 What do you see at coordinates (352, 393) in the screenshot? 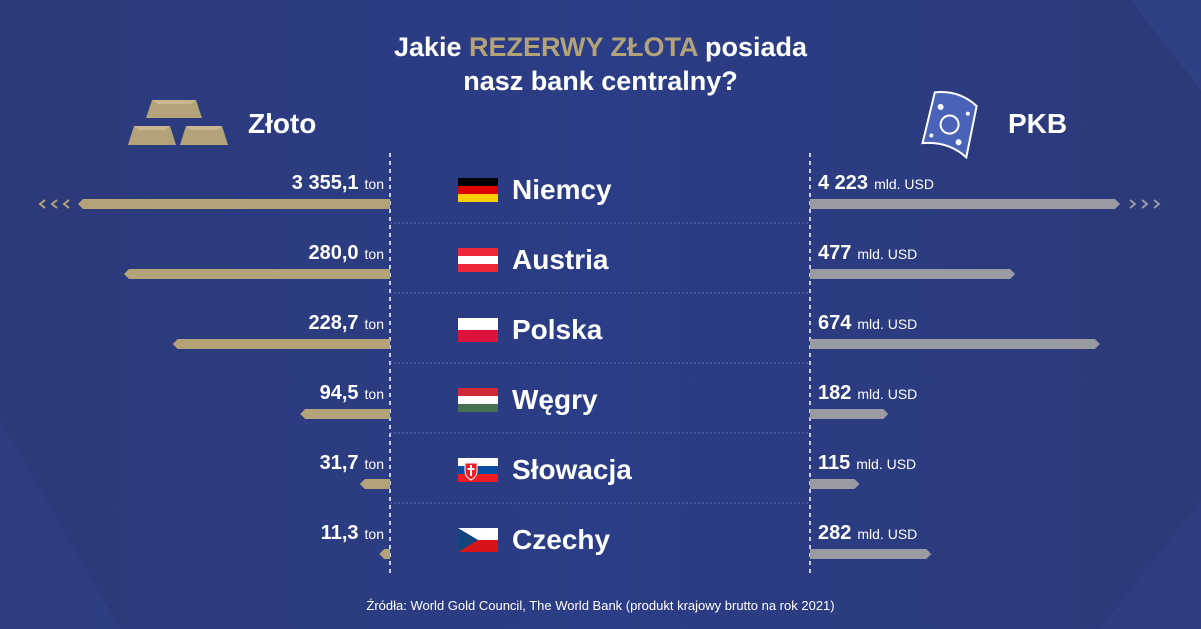
I see `gold-value-label: 94,5 ton` at bounding box center [352, 393].